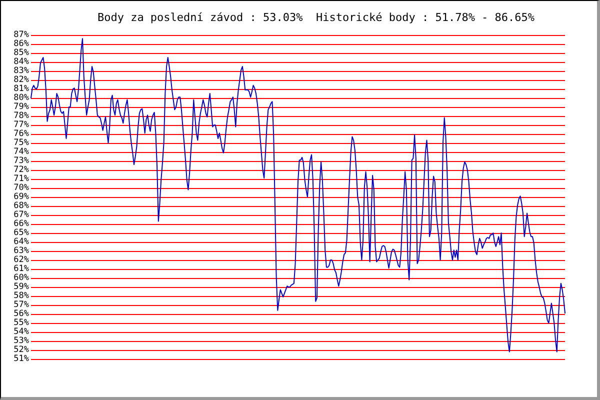 This screenshot has height=400, width=600. I want to click on y-tick-label: 65%, so click(21, 233).